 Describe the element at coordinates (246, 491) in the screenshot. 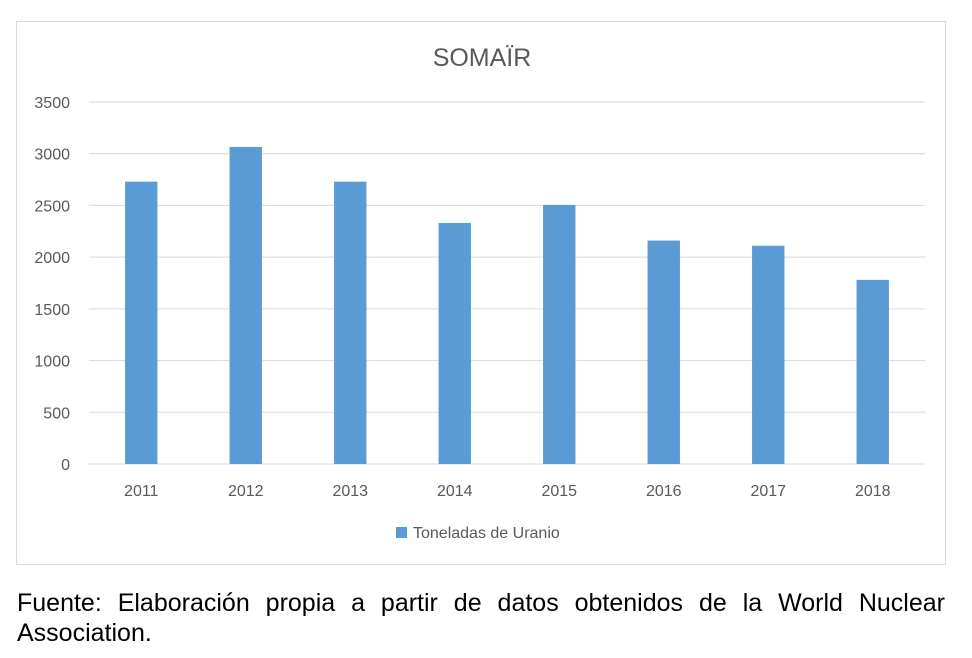

I see `x-tick-label: 2012` at that location.